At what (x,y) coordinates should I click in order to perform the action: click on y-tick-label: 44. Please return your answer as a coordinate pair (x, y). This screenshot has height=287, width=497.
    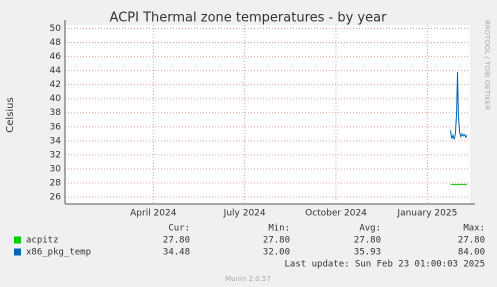
    Looking at the image, I should click on (56, 71).